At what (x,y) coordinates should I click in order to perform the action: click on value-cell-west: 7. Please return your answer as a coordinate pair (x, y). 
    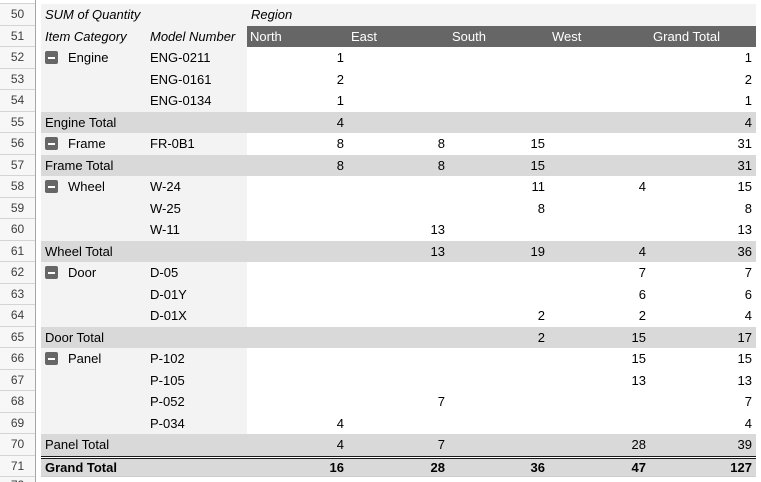
    Looking at the image, I should click on (642, 273).